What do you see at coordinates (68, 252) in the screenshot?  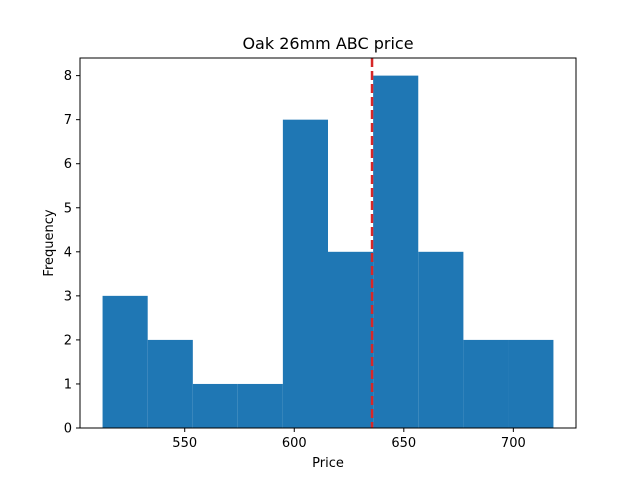 I see `y-tick-label: 4` at bounding box center [68, 252].